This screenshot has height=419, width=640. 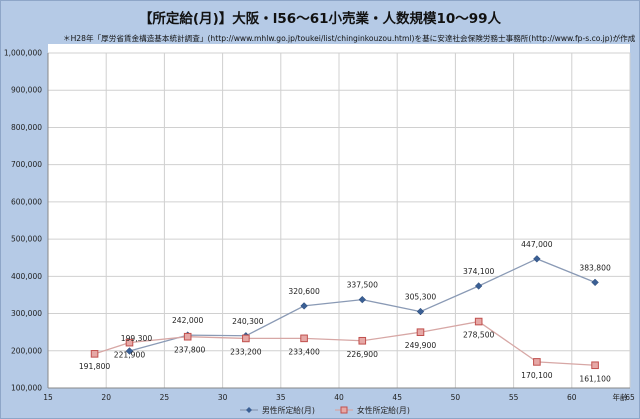 What do you see at coordinates (26, 239) in the screenshot?
I see `y-tick-label: 500,000` at bounding box center [26, 239].